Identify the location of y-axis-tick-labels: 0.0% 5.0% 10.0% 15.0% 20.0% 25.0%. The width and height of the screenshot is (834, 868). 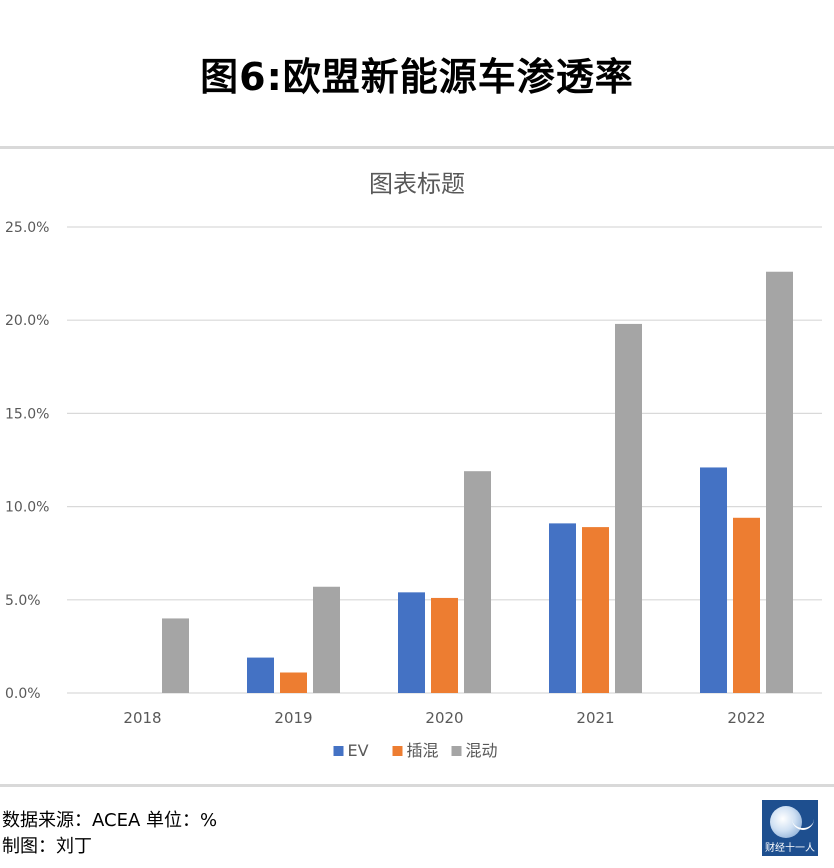
(27, 461).